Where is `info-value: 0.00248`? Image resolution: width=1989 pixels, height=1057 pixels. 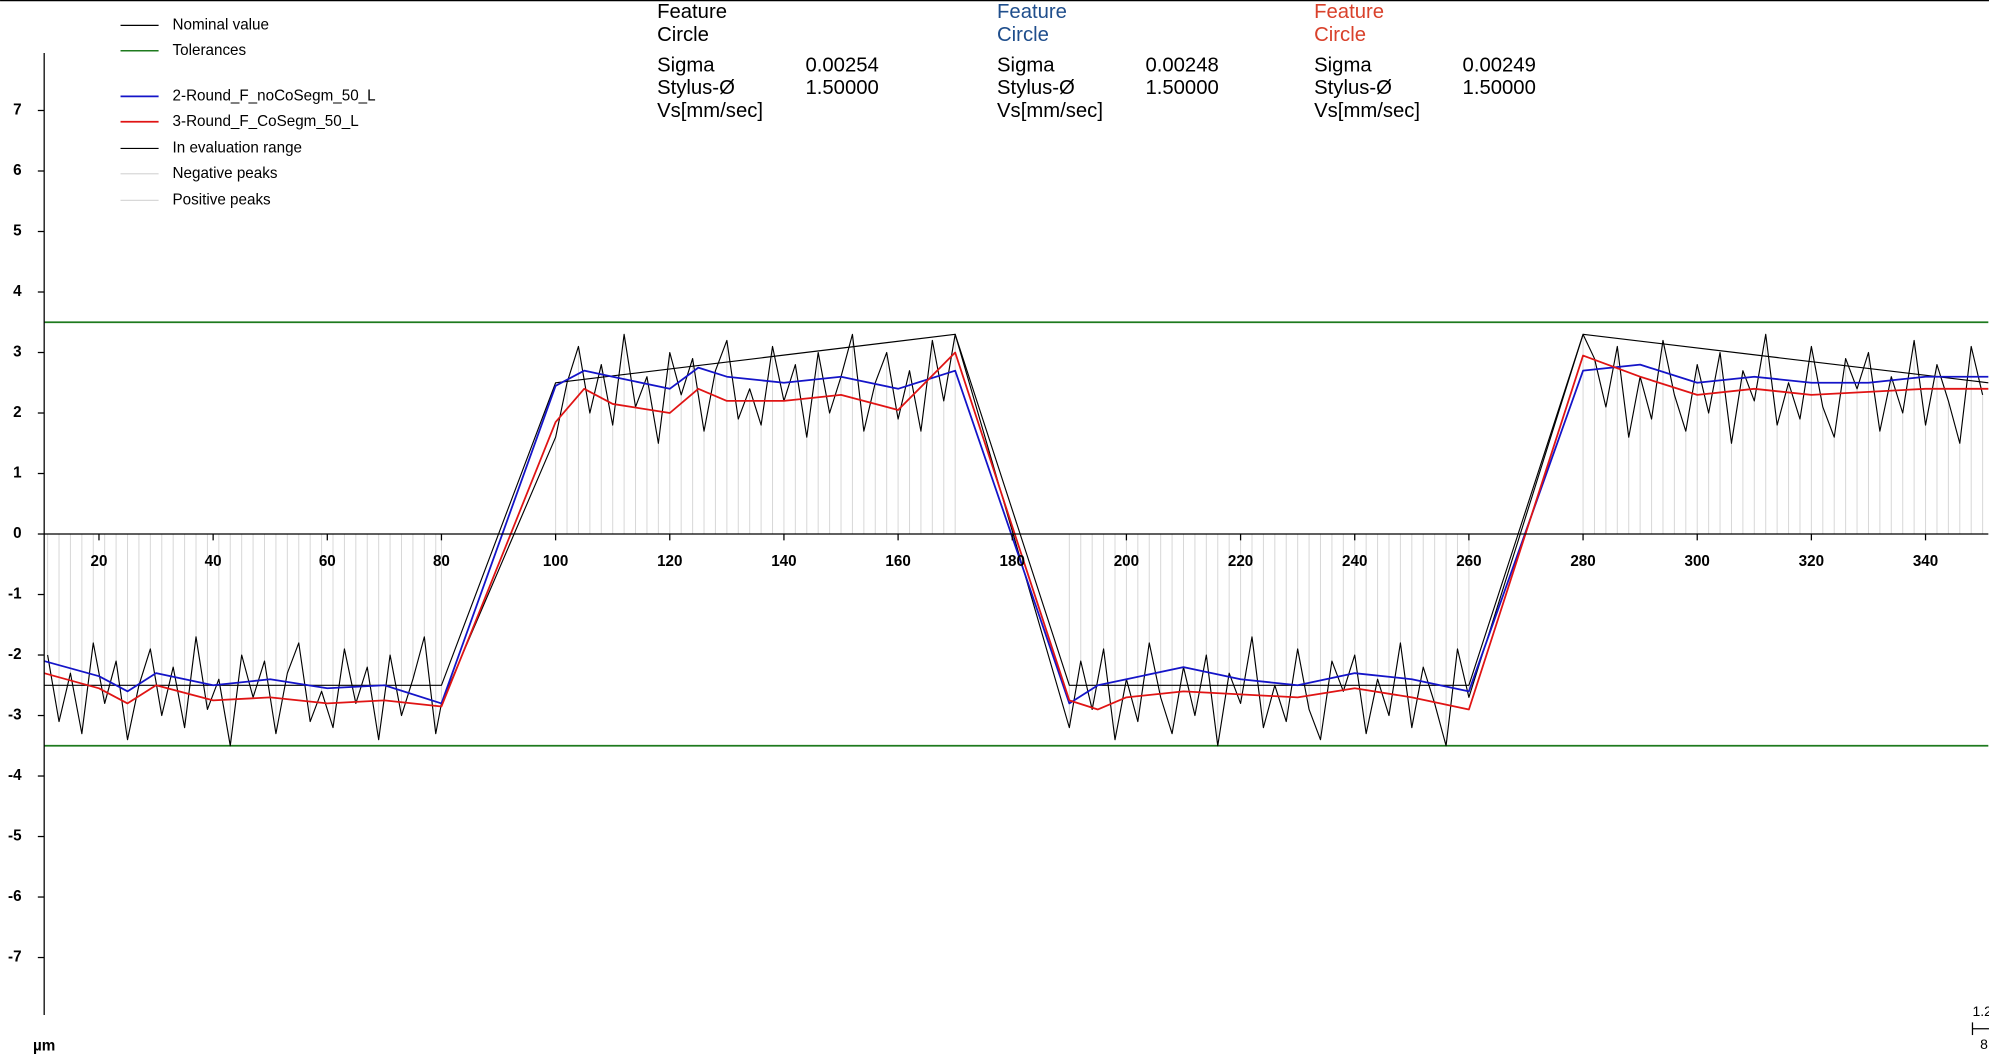
info-value: 0.00248 is located at coordinates (1181, 65).